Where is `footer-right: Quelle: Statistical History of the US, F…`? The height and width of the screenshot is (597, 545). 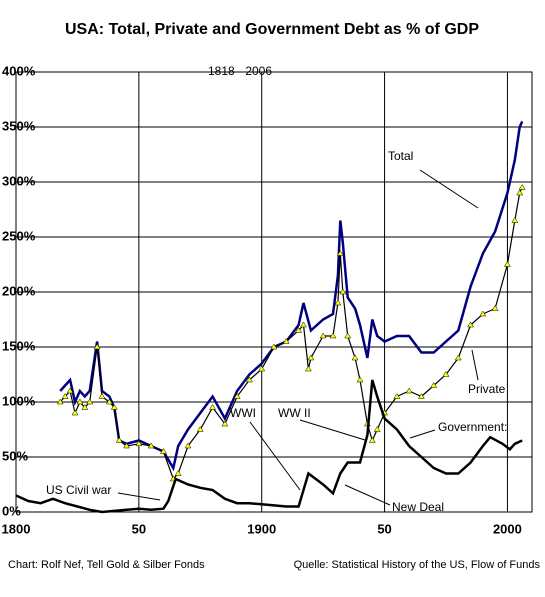 footer-right: Quelle: Statistical History of the US, F… is located at coordinates (417, 565).